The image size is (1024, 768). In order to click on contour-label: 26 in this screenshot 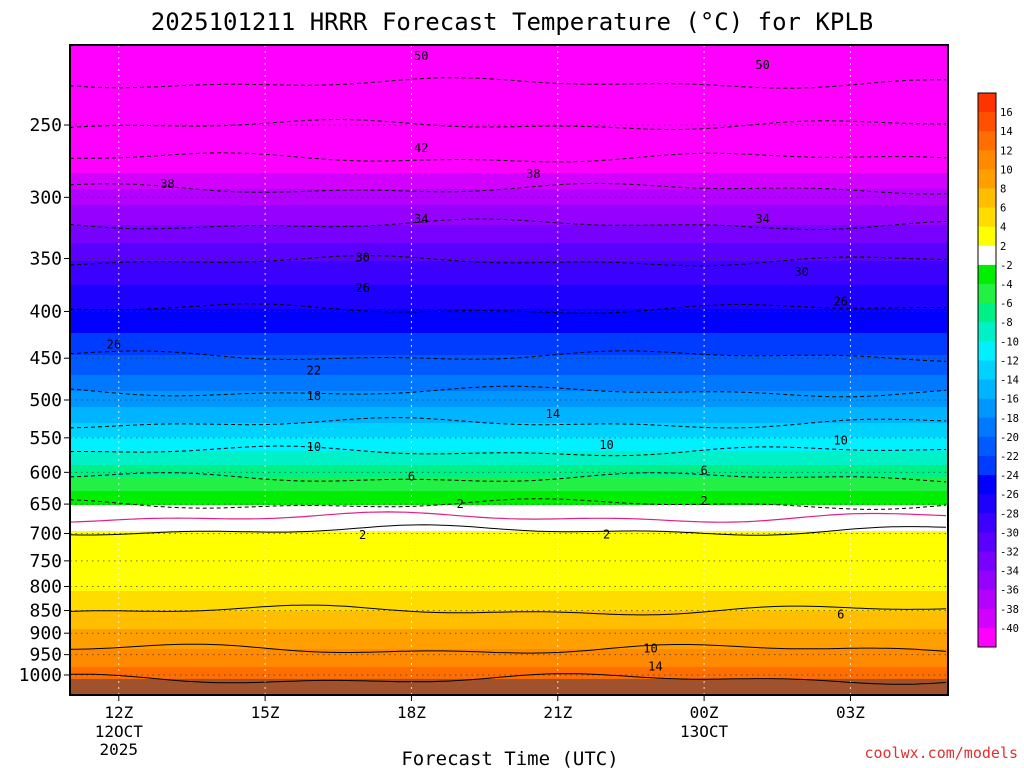, I will do `click(114, 345)`.